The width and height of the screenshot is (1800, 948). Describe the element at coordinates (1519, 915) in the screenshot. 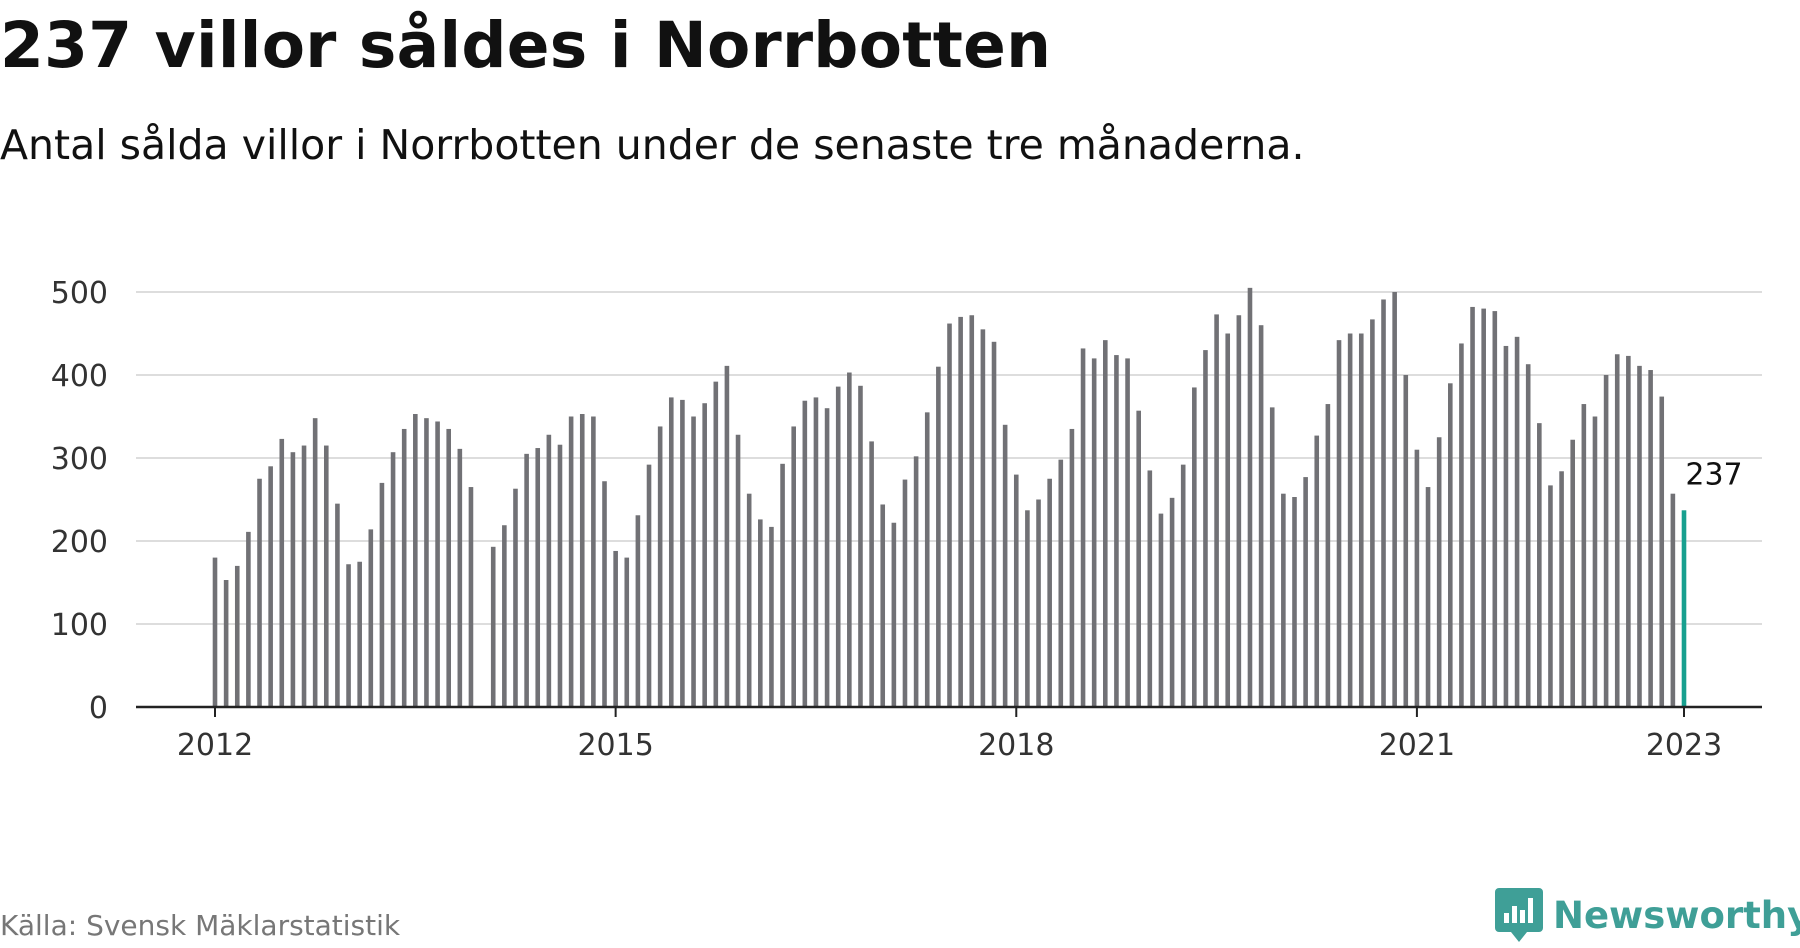

I see `newsworthy-chart-icon` at that location.